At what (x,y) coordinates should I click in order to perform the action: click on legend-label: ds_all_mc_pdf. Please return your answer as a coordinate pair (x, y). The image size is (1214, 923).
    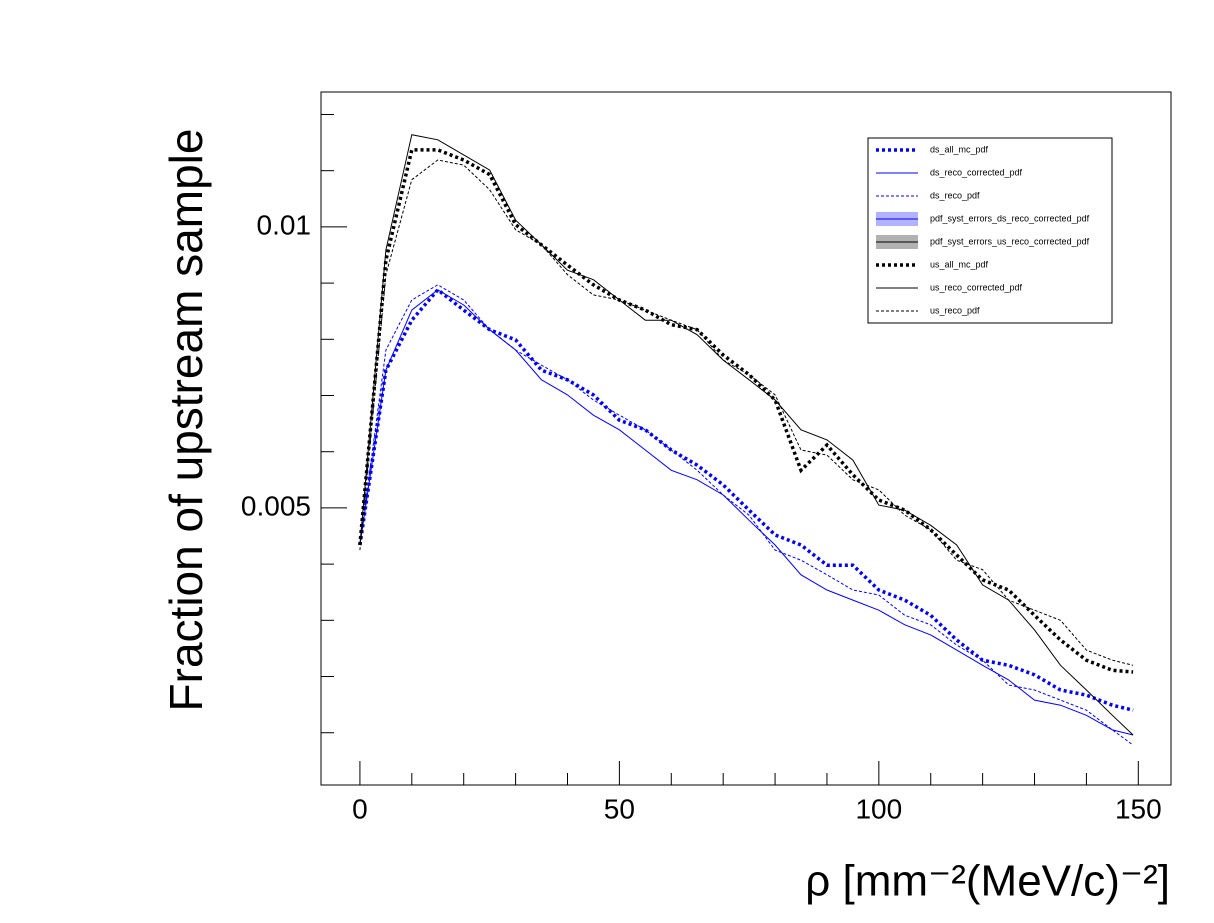
    Looking at the image, I should click on (959, 149).